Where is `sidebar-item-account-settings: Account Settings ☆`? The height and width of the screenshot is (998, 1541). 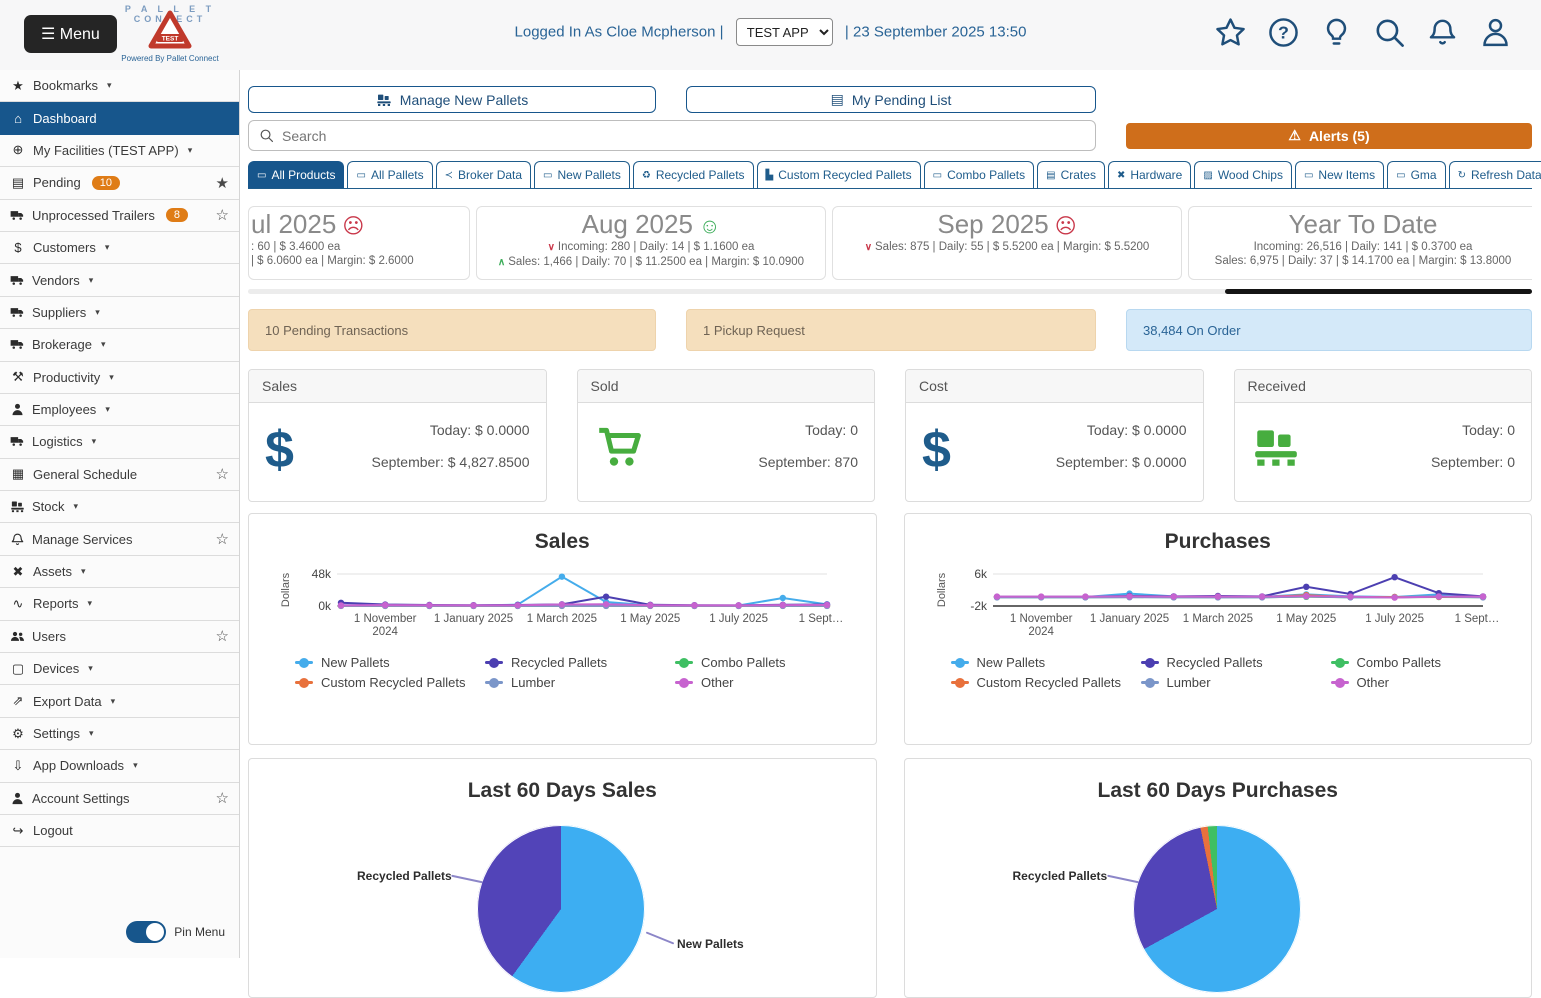 sidebar-item-account-settings: Account Settings ☆ is located at coordinates (119, 798).